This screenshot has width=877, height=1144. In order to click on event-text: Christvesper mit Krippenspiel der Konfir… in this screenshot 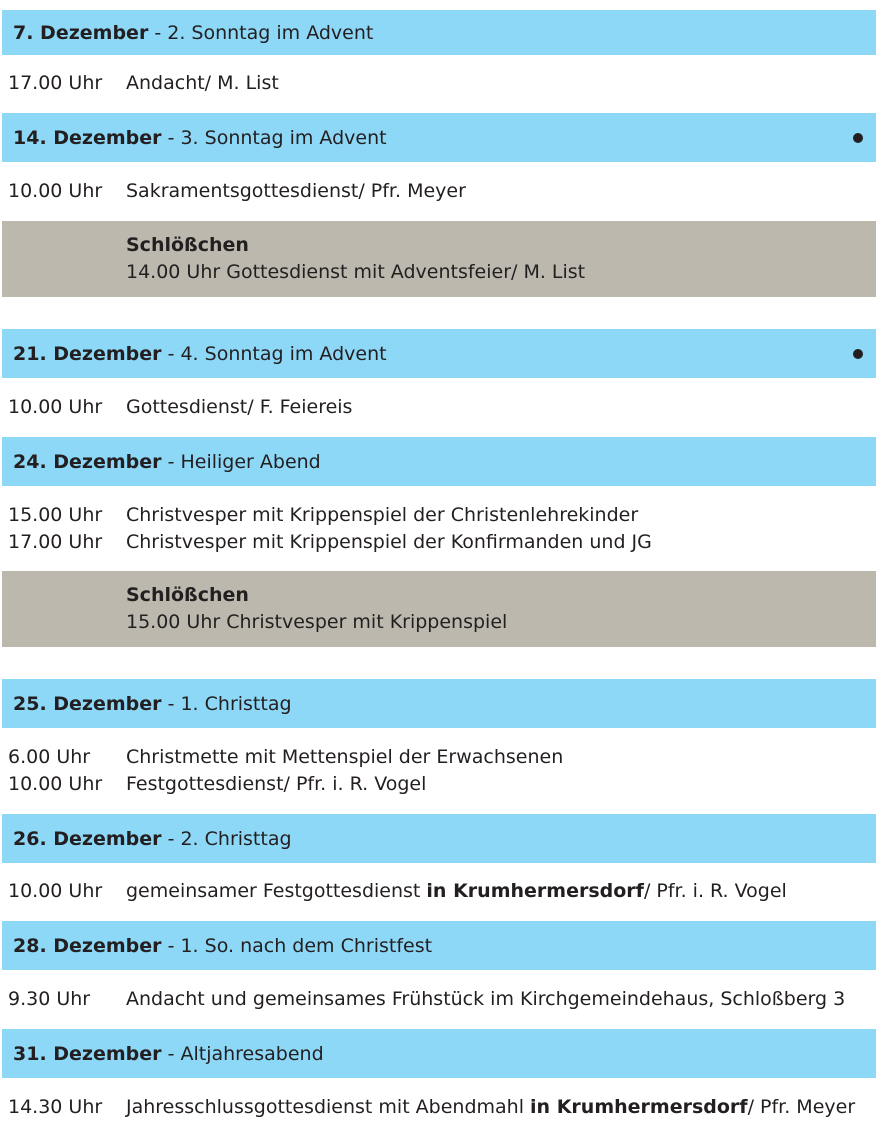, I will do `click(389, 542)`.